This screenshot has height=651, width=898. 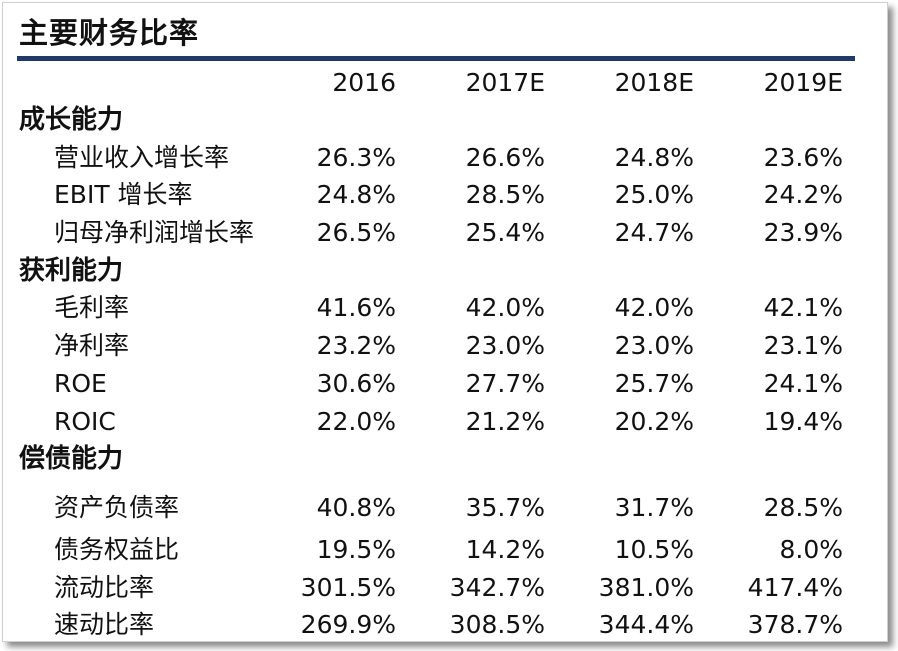 I want to click on cell-value: 40.8%, so click(x=356, y=507).